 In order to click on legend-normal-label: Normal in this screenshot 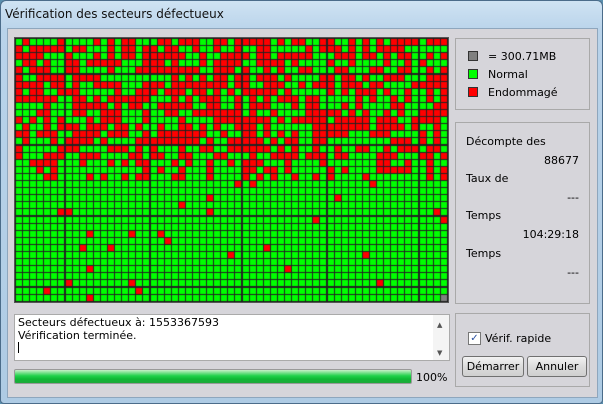, I will do `click(508, 74)`.